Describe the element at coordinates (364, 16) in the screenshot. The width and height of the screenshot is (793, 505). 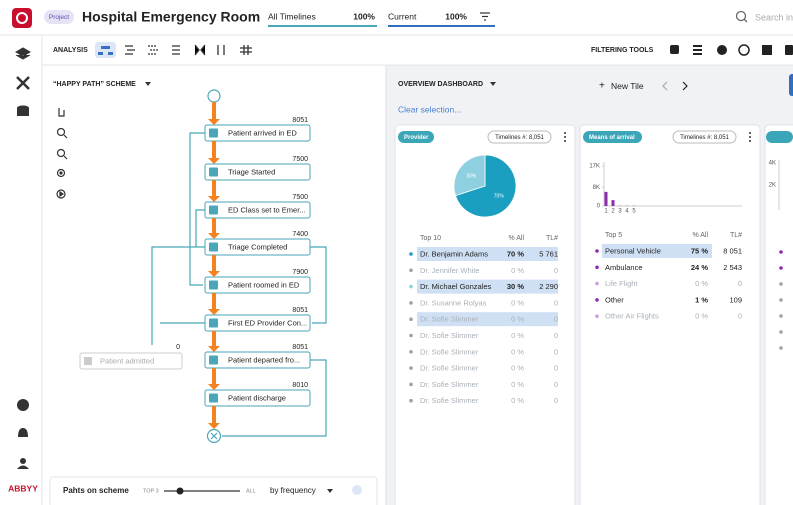
I see `timeline-value: 100%` at that location.